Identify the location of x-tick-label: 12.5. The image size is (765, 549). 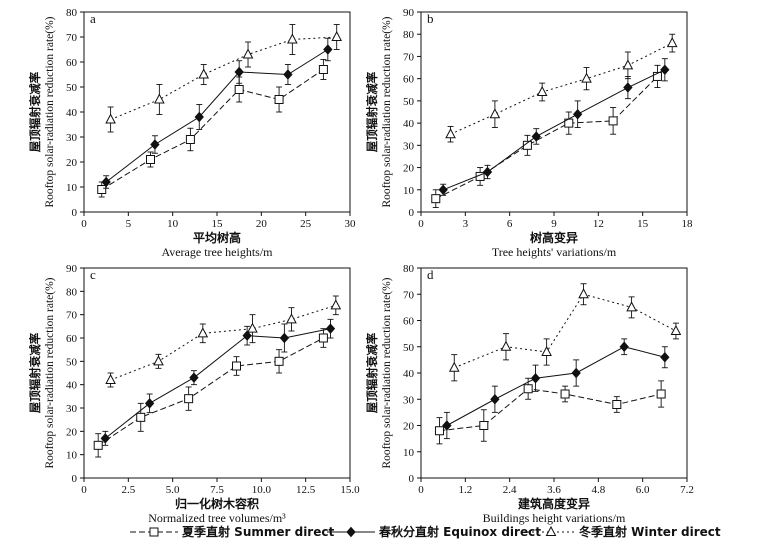
(306, 490).